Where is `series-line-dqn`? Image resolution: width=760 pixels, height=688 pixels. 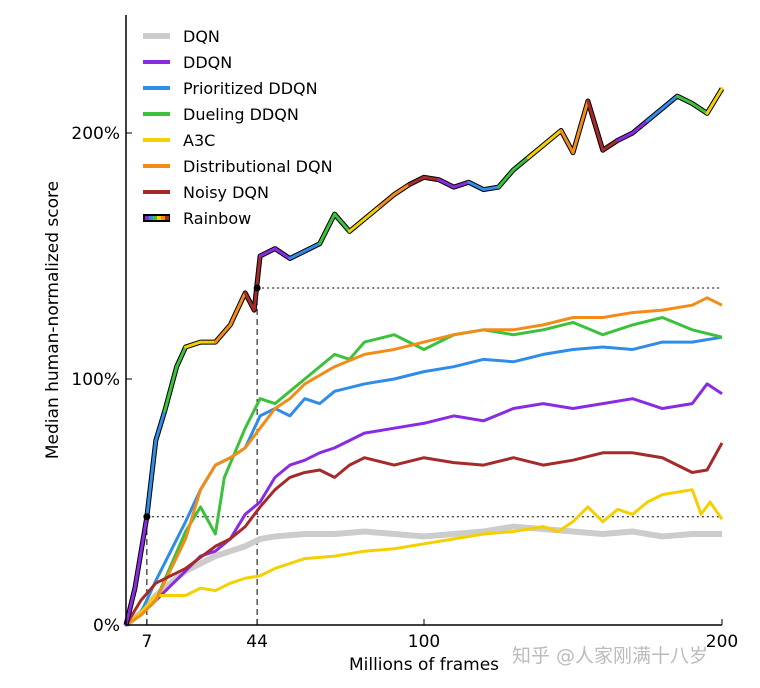 series-line-dqn is located at coordinates (423, 575).